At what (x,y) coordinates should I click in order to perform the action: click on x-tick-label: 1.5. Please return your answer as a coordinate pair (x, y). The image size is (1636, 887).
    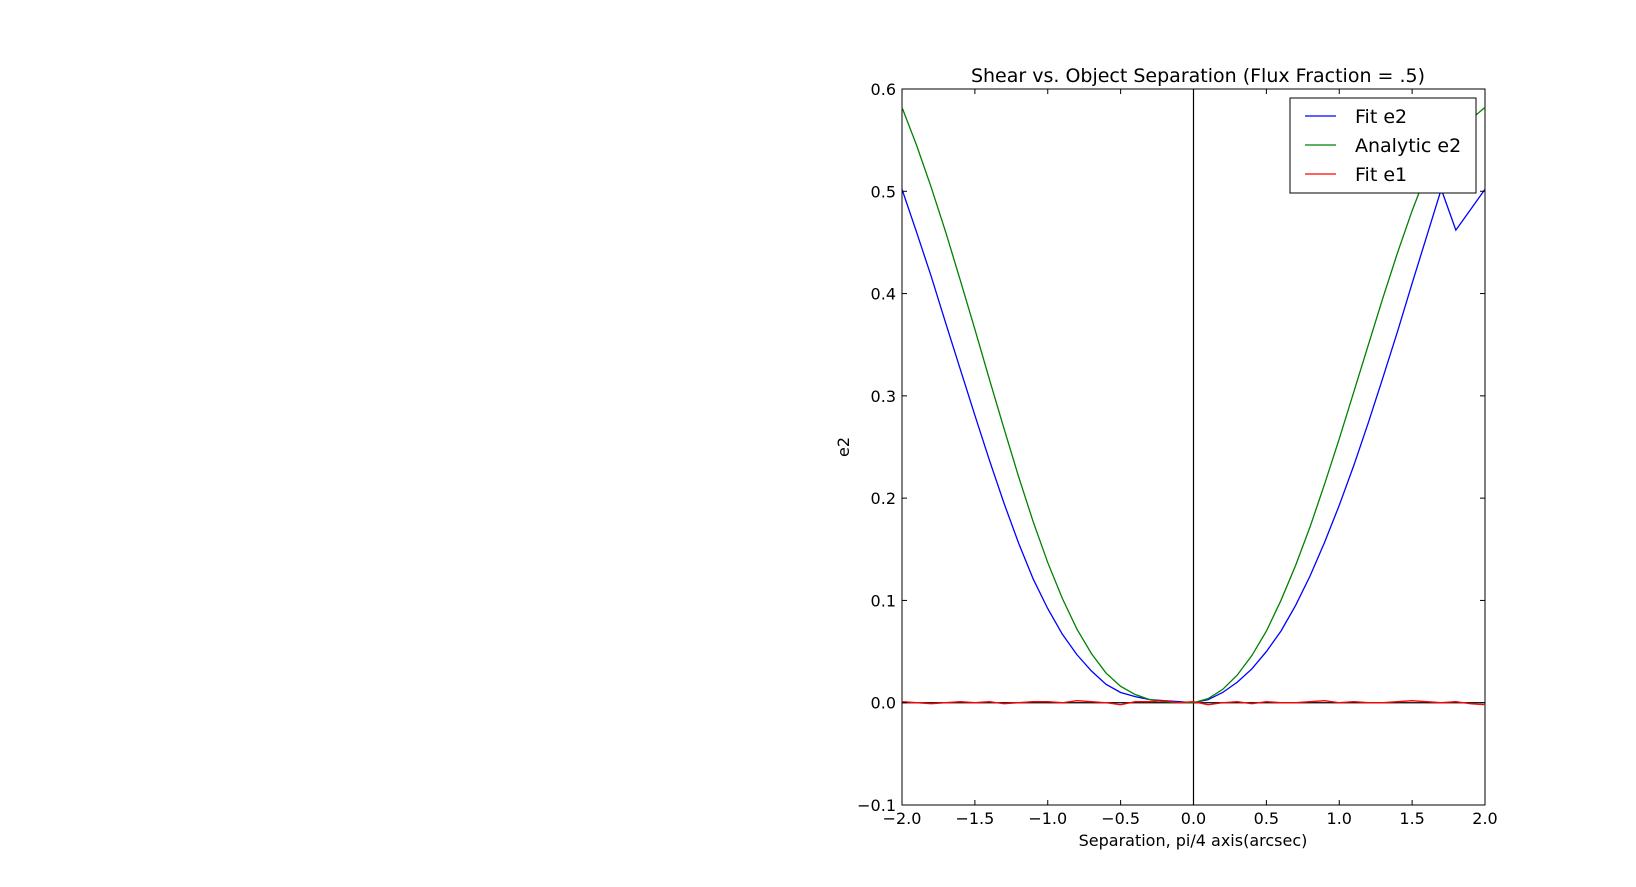
    Looking at the image, I should click on (1411, 818).